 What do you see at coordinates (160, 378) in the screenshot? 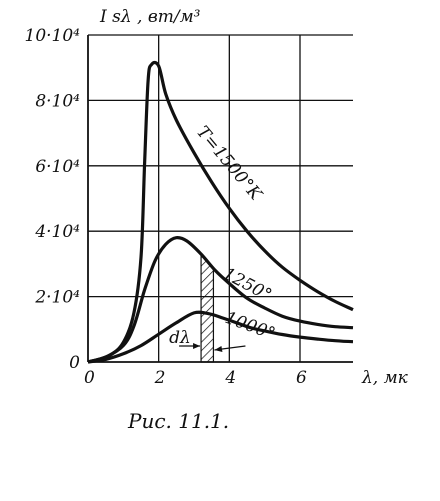
I see `x-tick-label: 2` at bounding box center [160, 378].